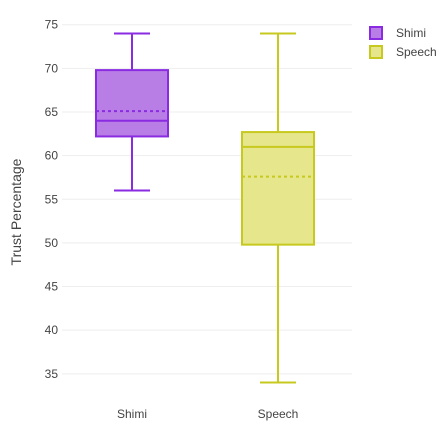 The width and height of the screenshot is (446, 446). Describe the element at coordinates (52, 68) in the screenshot. I see `y-tick-label-70: 70` at that location.